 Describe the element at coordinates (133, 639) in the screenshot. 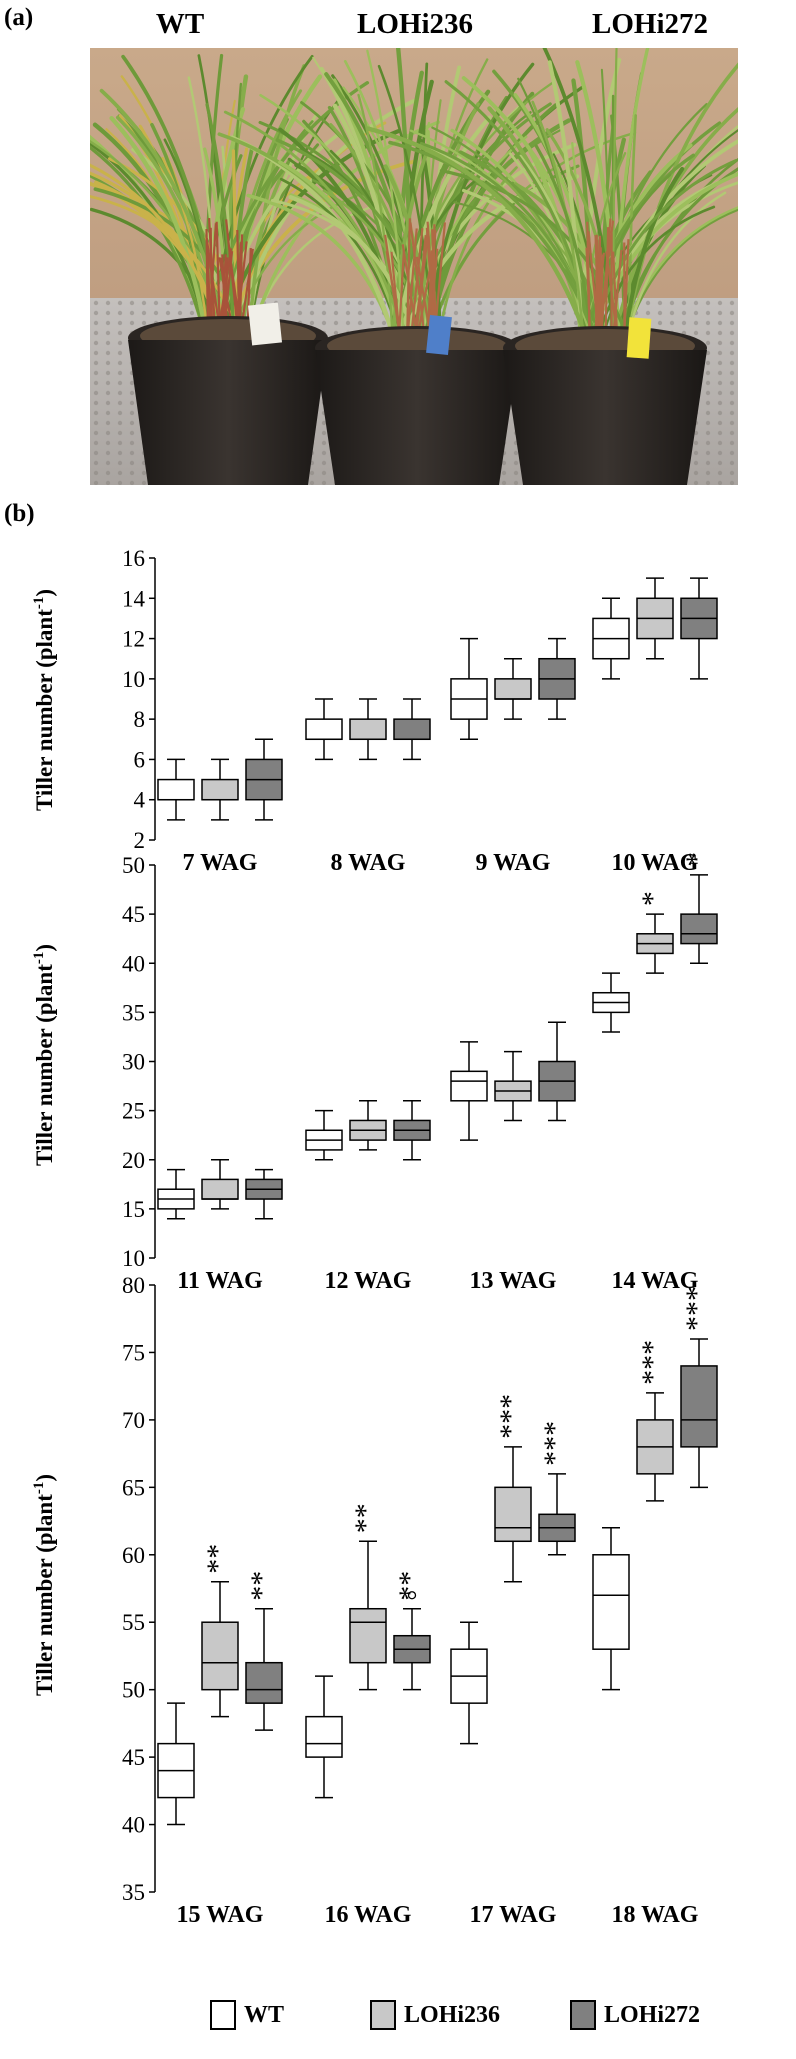

I see `y-tick-label: 12` at that location.